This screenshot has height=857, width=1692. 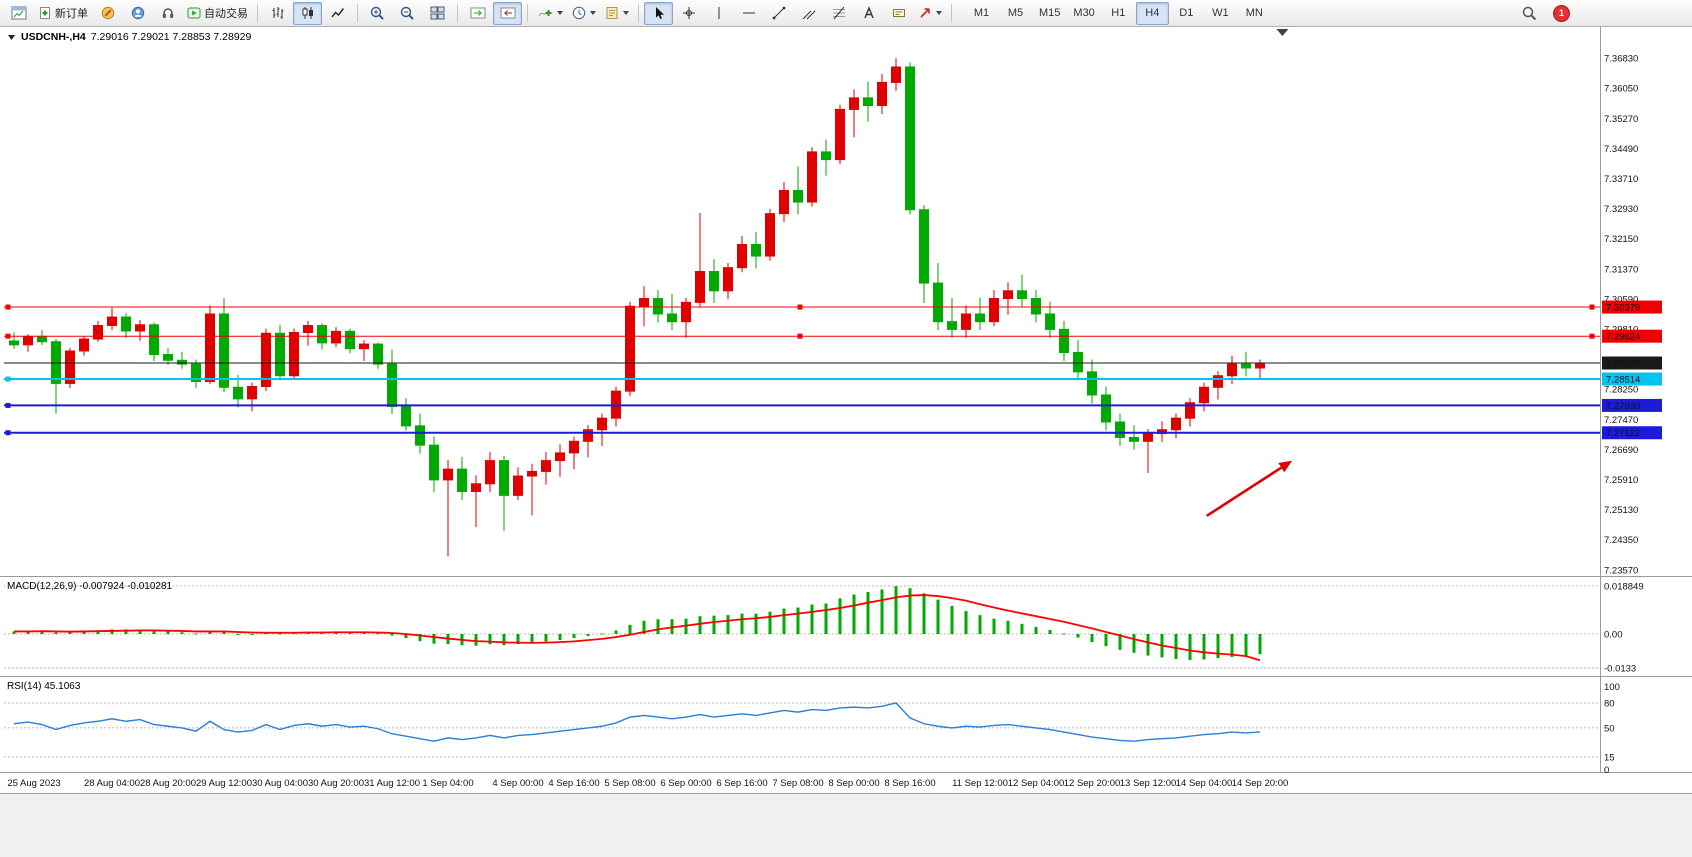 I want to click on arrows-tool-button, so click(x=930, y=13).